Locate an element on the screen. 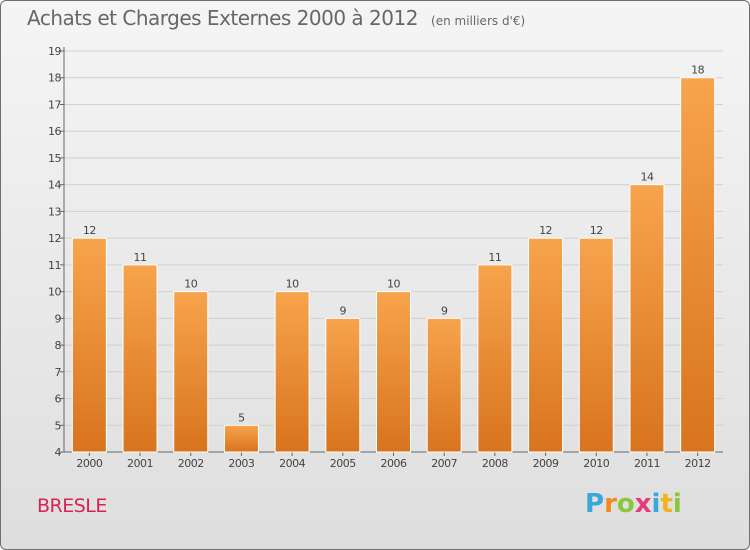 This screenshot has width=750, height=550. x-tick-label: 2012 is located at coordinates (698, 463).